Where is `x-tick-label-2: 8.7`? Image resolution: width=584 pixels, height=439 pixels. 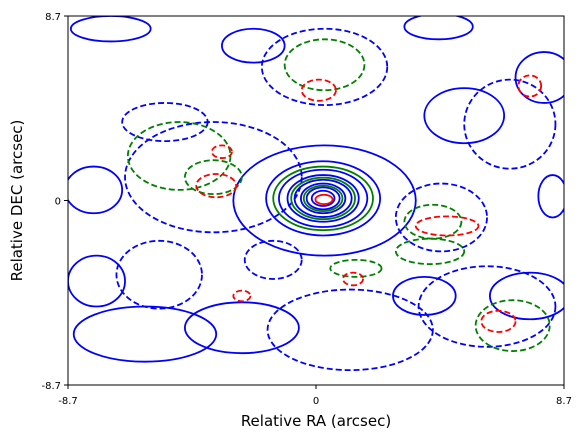
x-tick-label-2: 8.7 is located at coordinates (564, 401).